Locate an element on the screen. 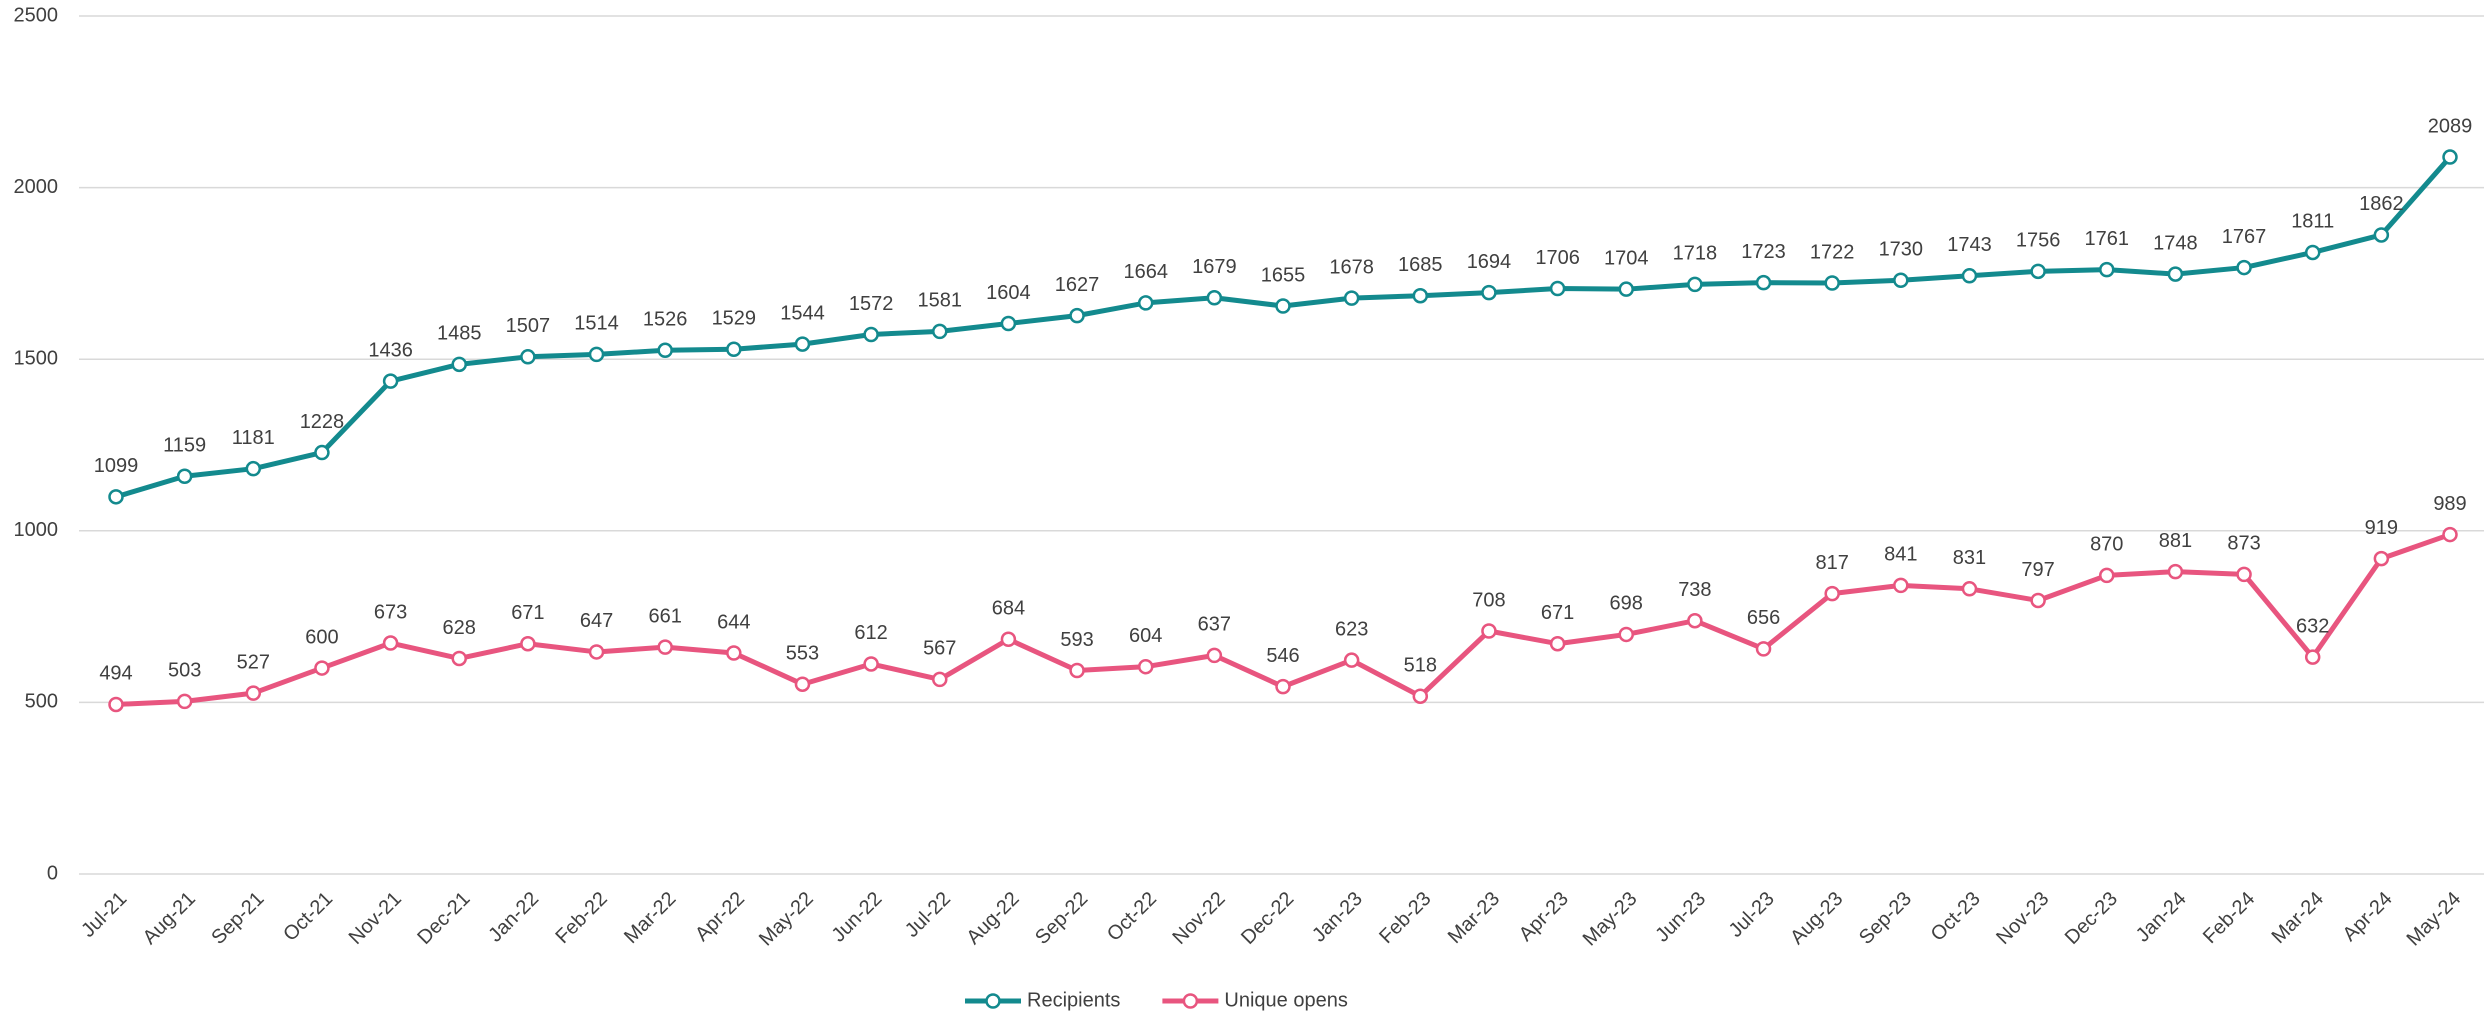 Image resolution: width=2484 pixels, height=1014 pixels. data-label: 1723 is located at coordinates (1763, 252).